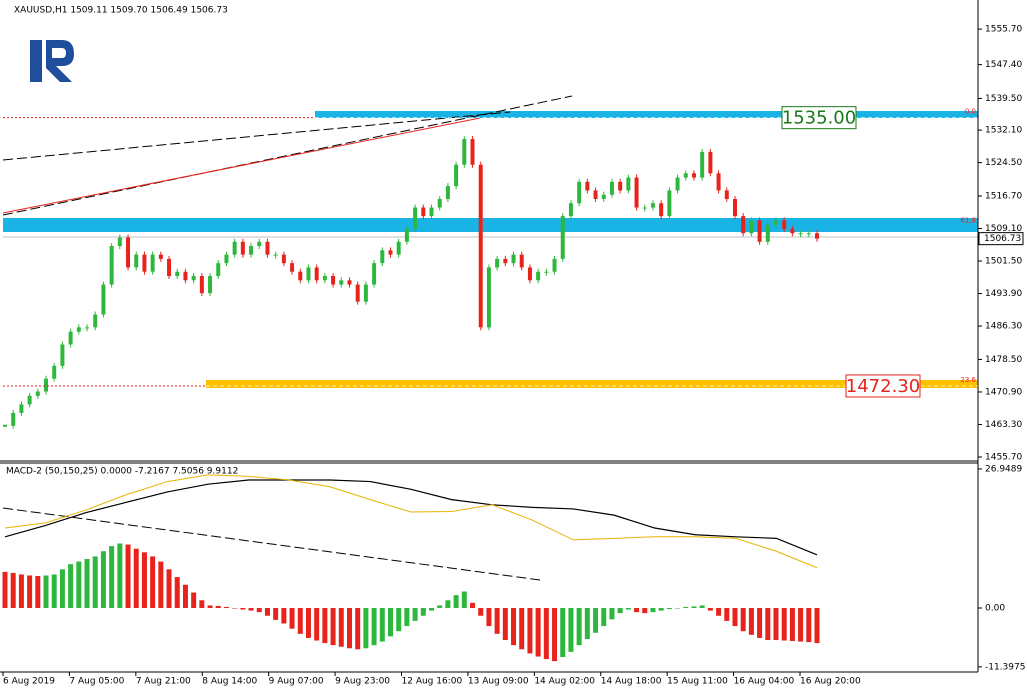 This screenshot has width=1027, height=691. Describe the element at coordinates (697, 682) in the screenshot. I see `x-tick-label: 15 Aug 11:00` at that location.